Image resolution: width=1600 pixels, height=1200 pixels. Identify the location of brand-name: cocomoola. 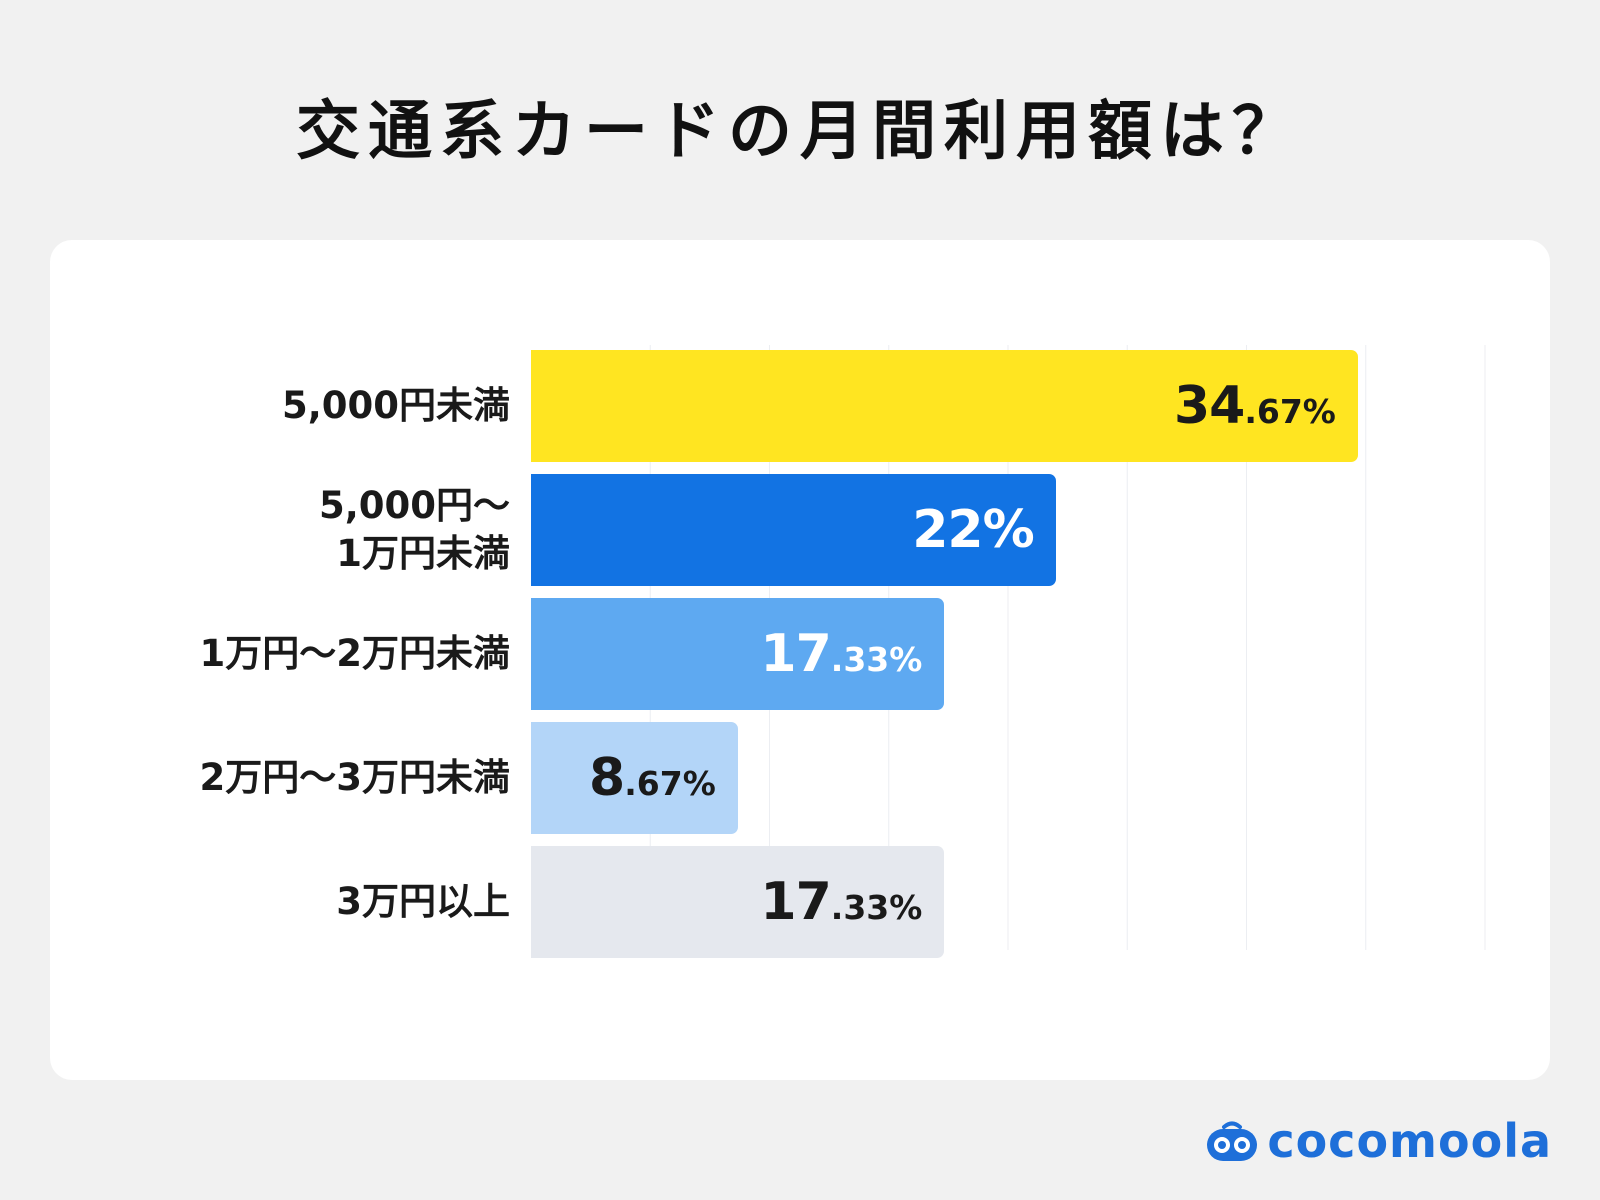
(1409, 1141).